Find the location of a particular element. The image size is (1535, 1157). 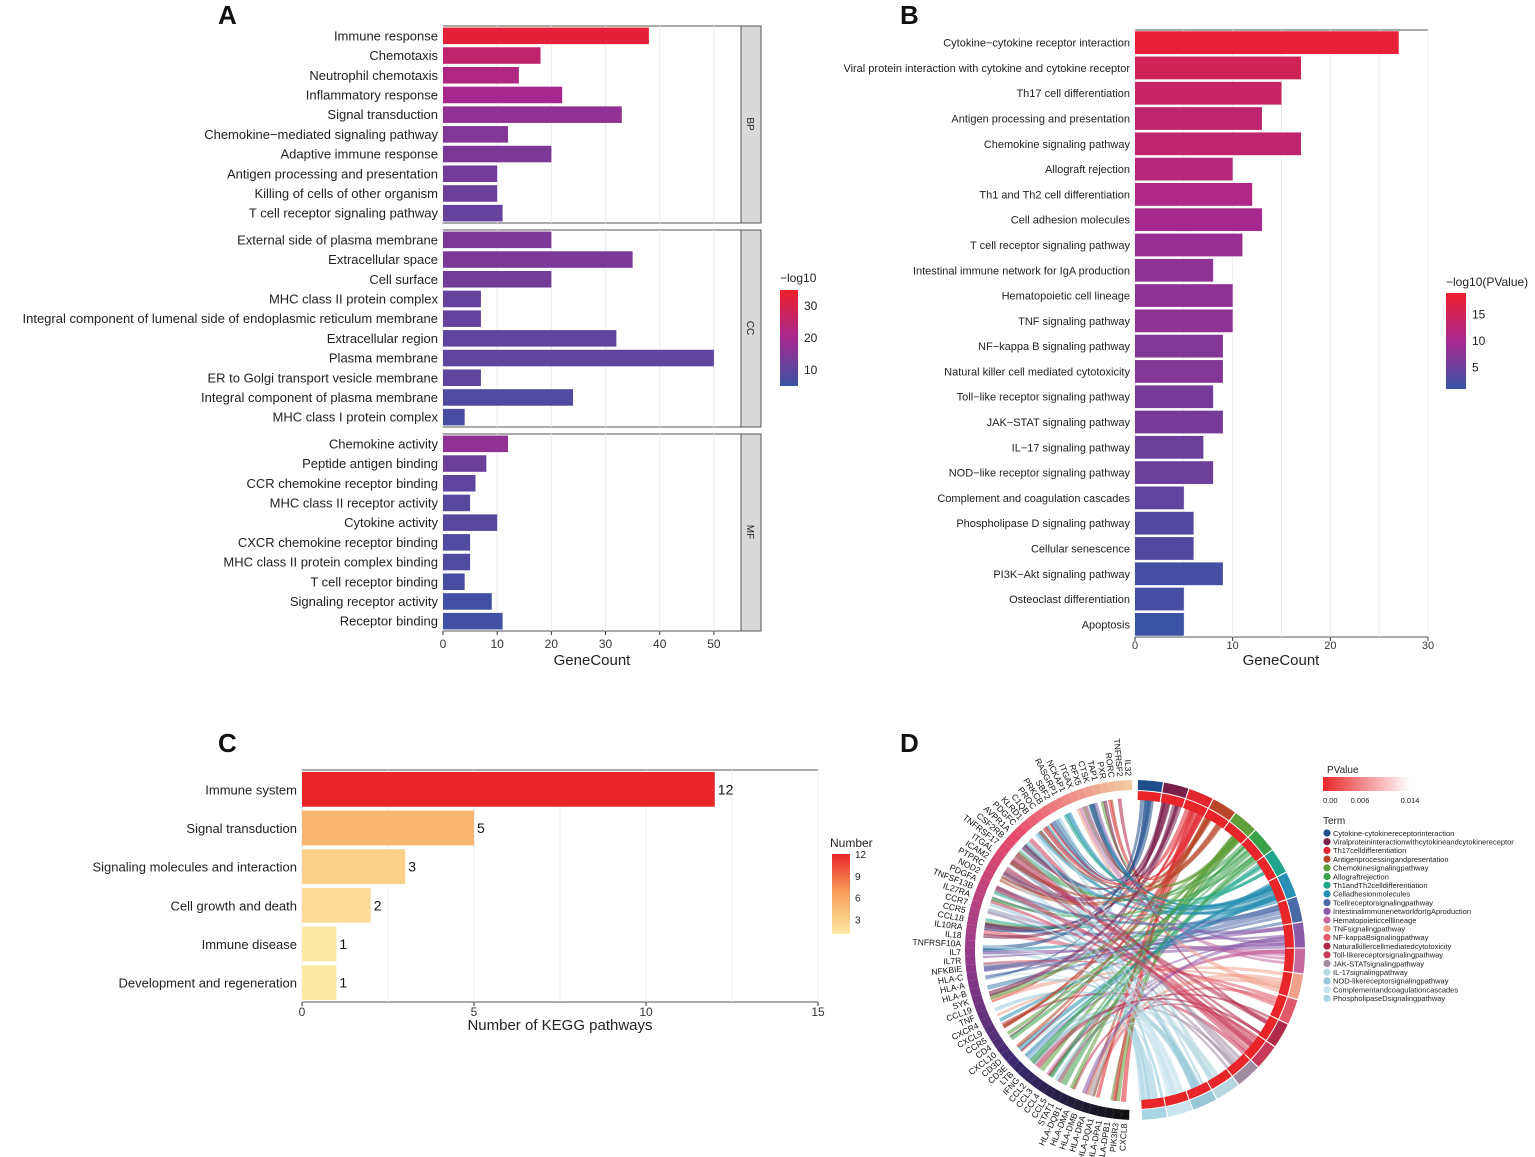

d-gene-label: IL32 is located at coordinates (1128, 767).